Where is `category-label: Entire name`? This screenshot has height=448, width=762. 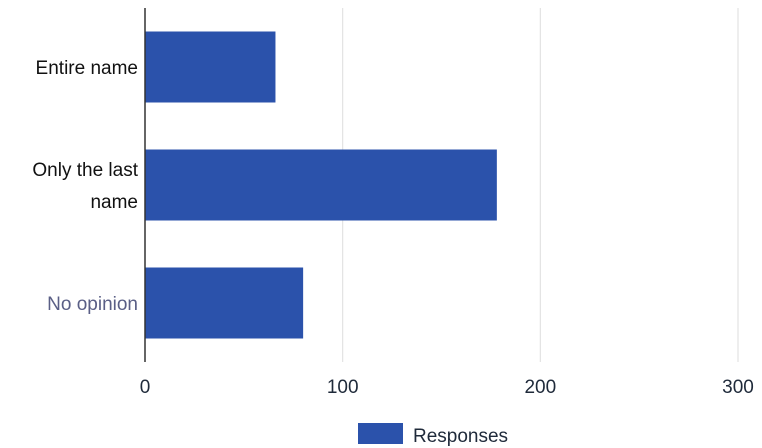 category-label: Entire name is located at coordinates (87, 68).